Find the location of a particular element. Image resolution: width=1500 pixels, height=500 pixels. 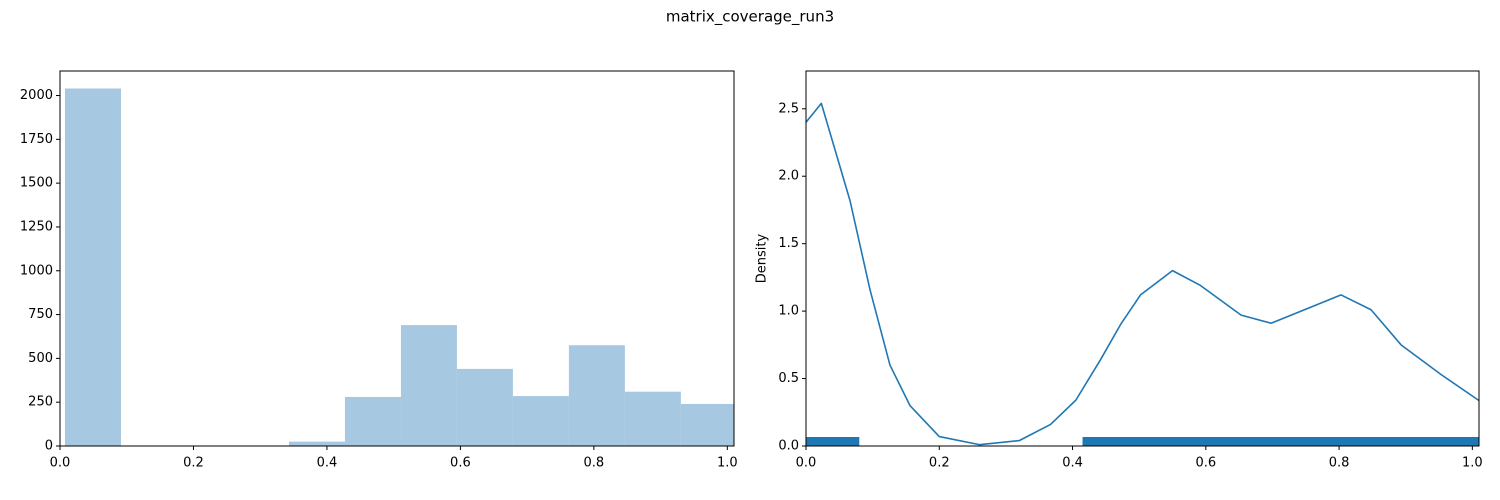

y-tick-label: 0.5 is located at coordinates (788, 378).